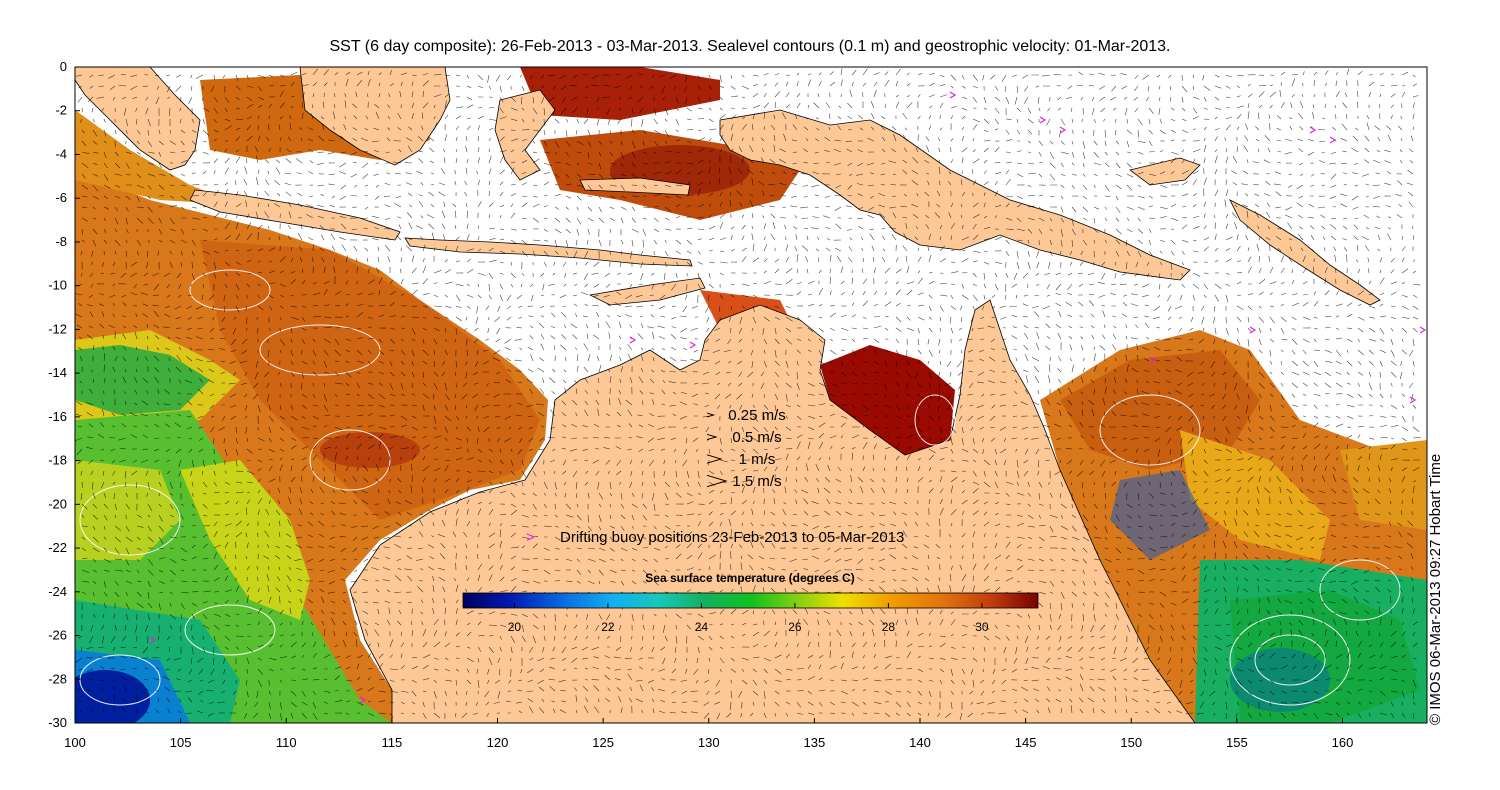 Image resolution: width=1500 pixels, height=790 pixels. Describe the element at coordinates (746, 448) in the screenshot. I see `velocity-legend: 0.25 m/s 0.5 m/s 1 m/s 1.5 m/s` at that location.